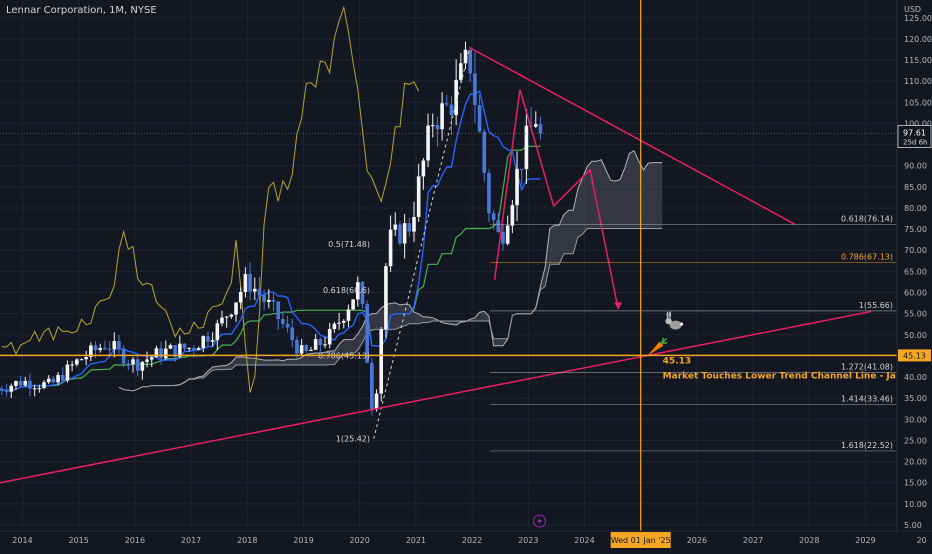  Describe the element at coordinates (668, 321) in the screenshot. I see `rabbit-head` at that location.